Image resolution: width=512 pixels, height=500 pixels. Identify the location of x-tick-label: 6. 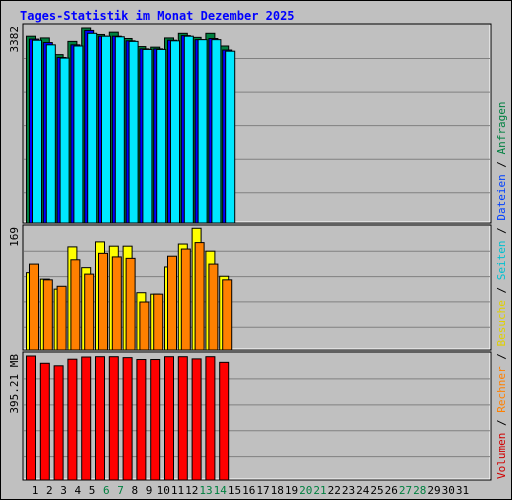
(106, 490).